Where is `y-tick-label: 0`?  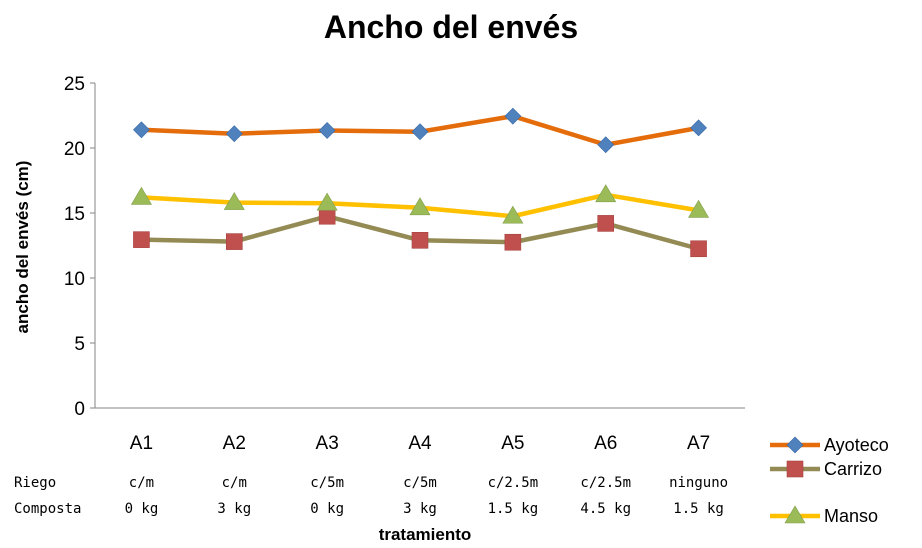 y-tick-label: 0 is located at coordinates (79, 409).